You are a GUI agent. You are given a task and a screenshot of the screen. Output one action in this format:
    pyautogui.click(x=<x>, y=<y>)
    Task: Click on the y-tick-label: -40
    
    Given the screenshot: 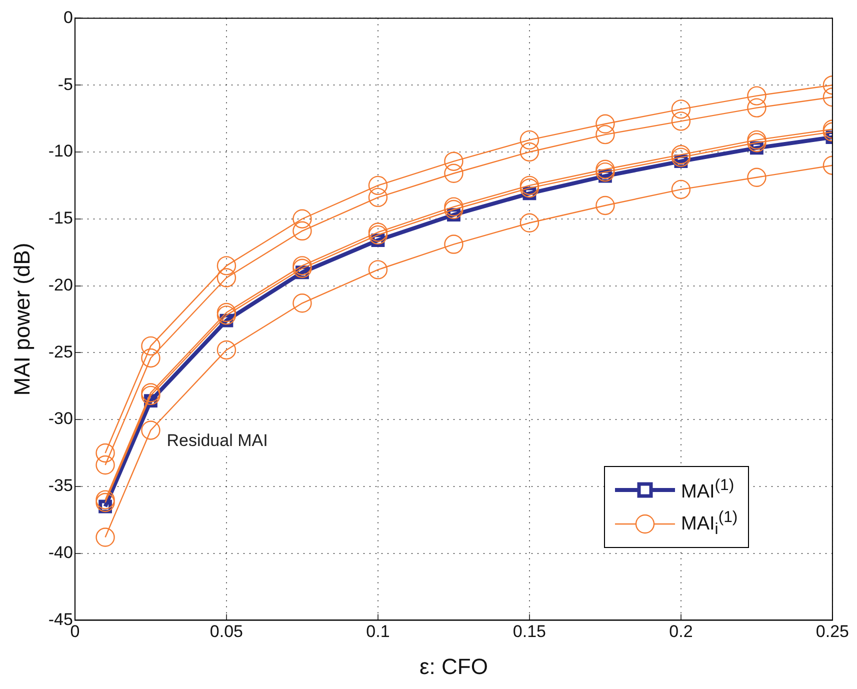 What is the action you would take?
    pyautogui.click(x=60, y=552)
    